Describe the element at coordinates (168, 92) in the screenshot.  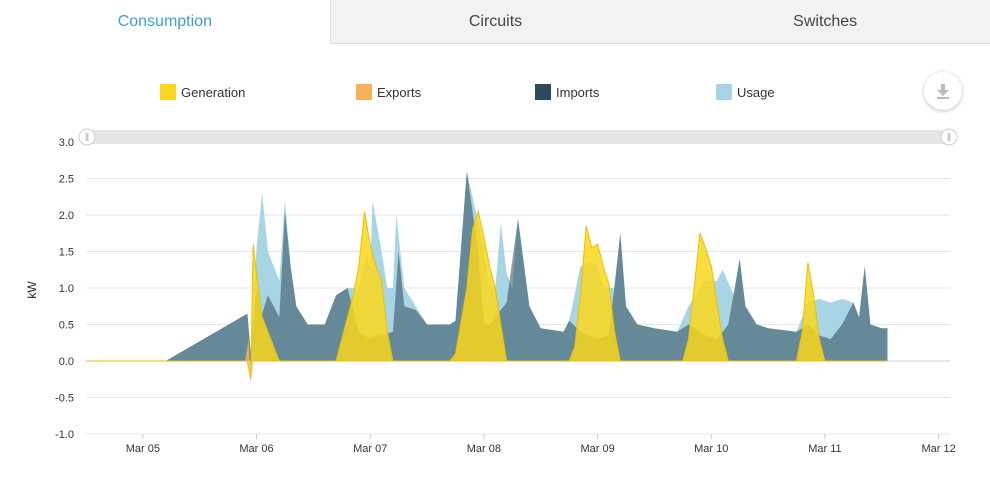
I see `legend-swatch-generation` at that location.